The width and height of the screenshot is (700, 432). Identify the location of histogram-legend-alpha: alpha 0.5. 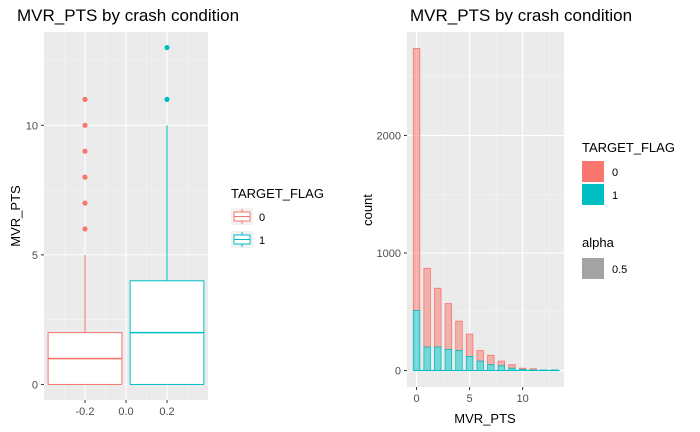
(604, 257).